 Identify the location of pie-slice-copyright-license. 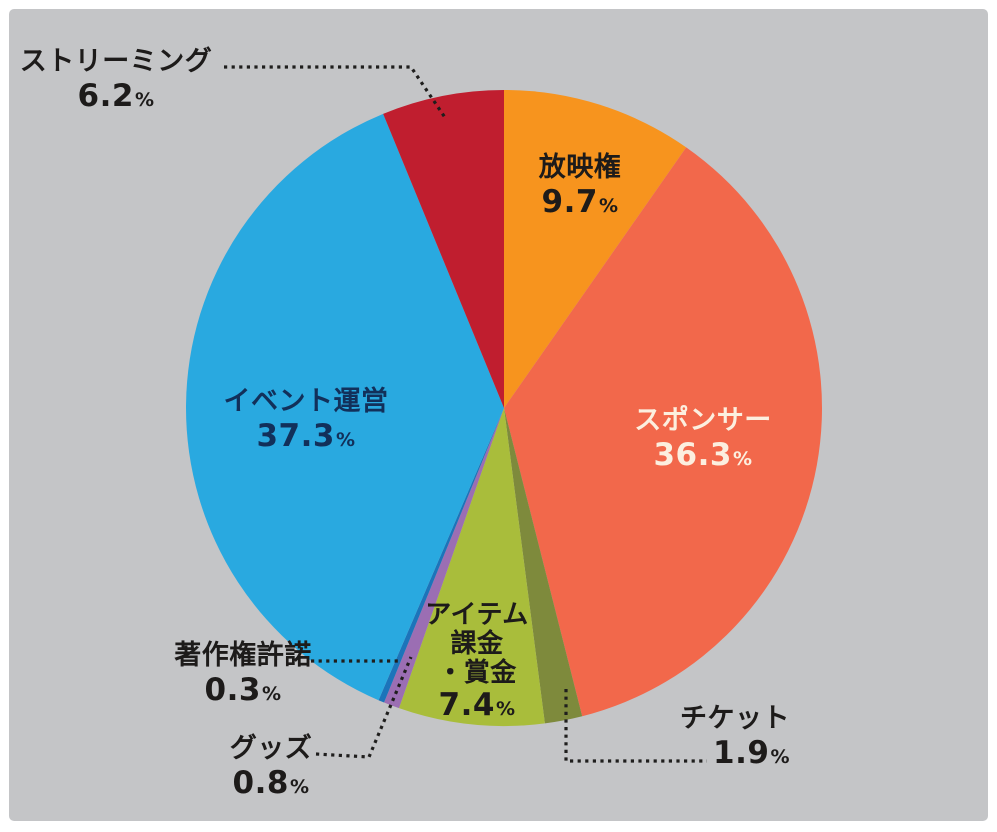
(441, 555).